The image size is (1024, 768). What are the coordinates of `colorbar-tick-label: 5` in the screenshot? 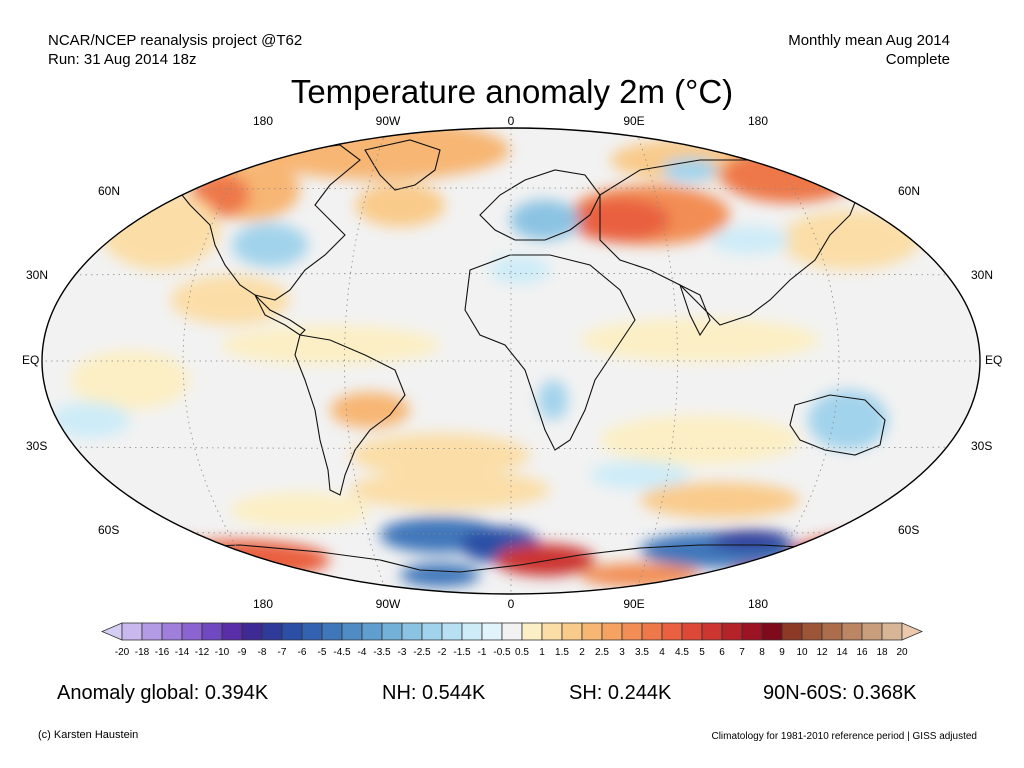 It's located at (702, 652).